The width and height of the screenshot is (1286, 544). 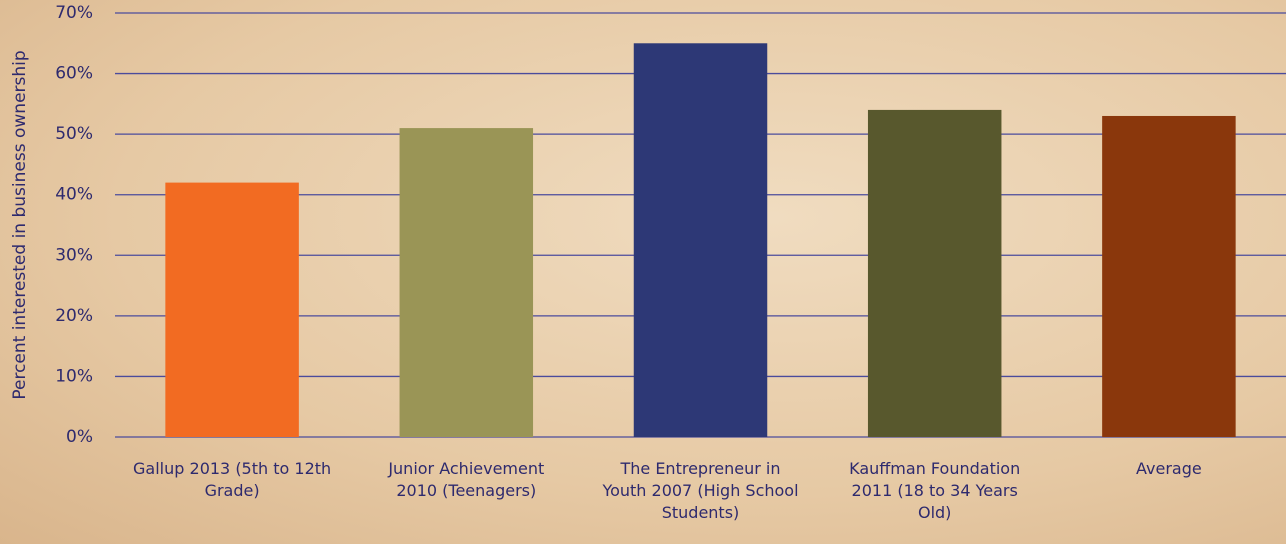 I want to click on y-tick-label: 30%, so click(x=74, y=255).